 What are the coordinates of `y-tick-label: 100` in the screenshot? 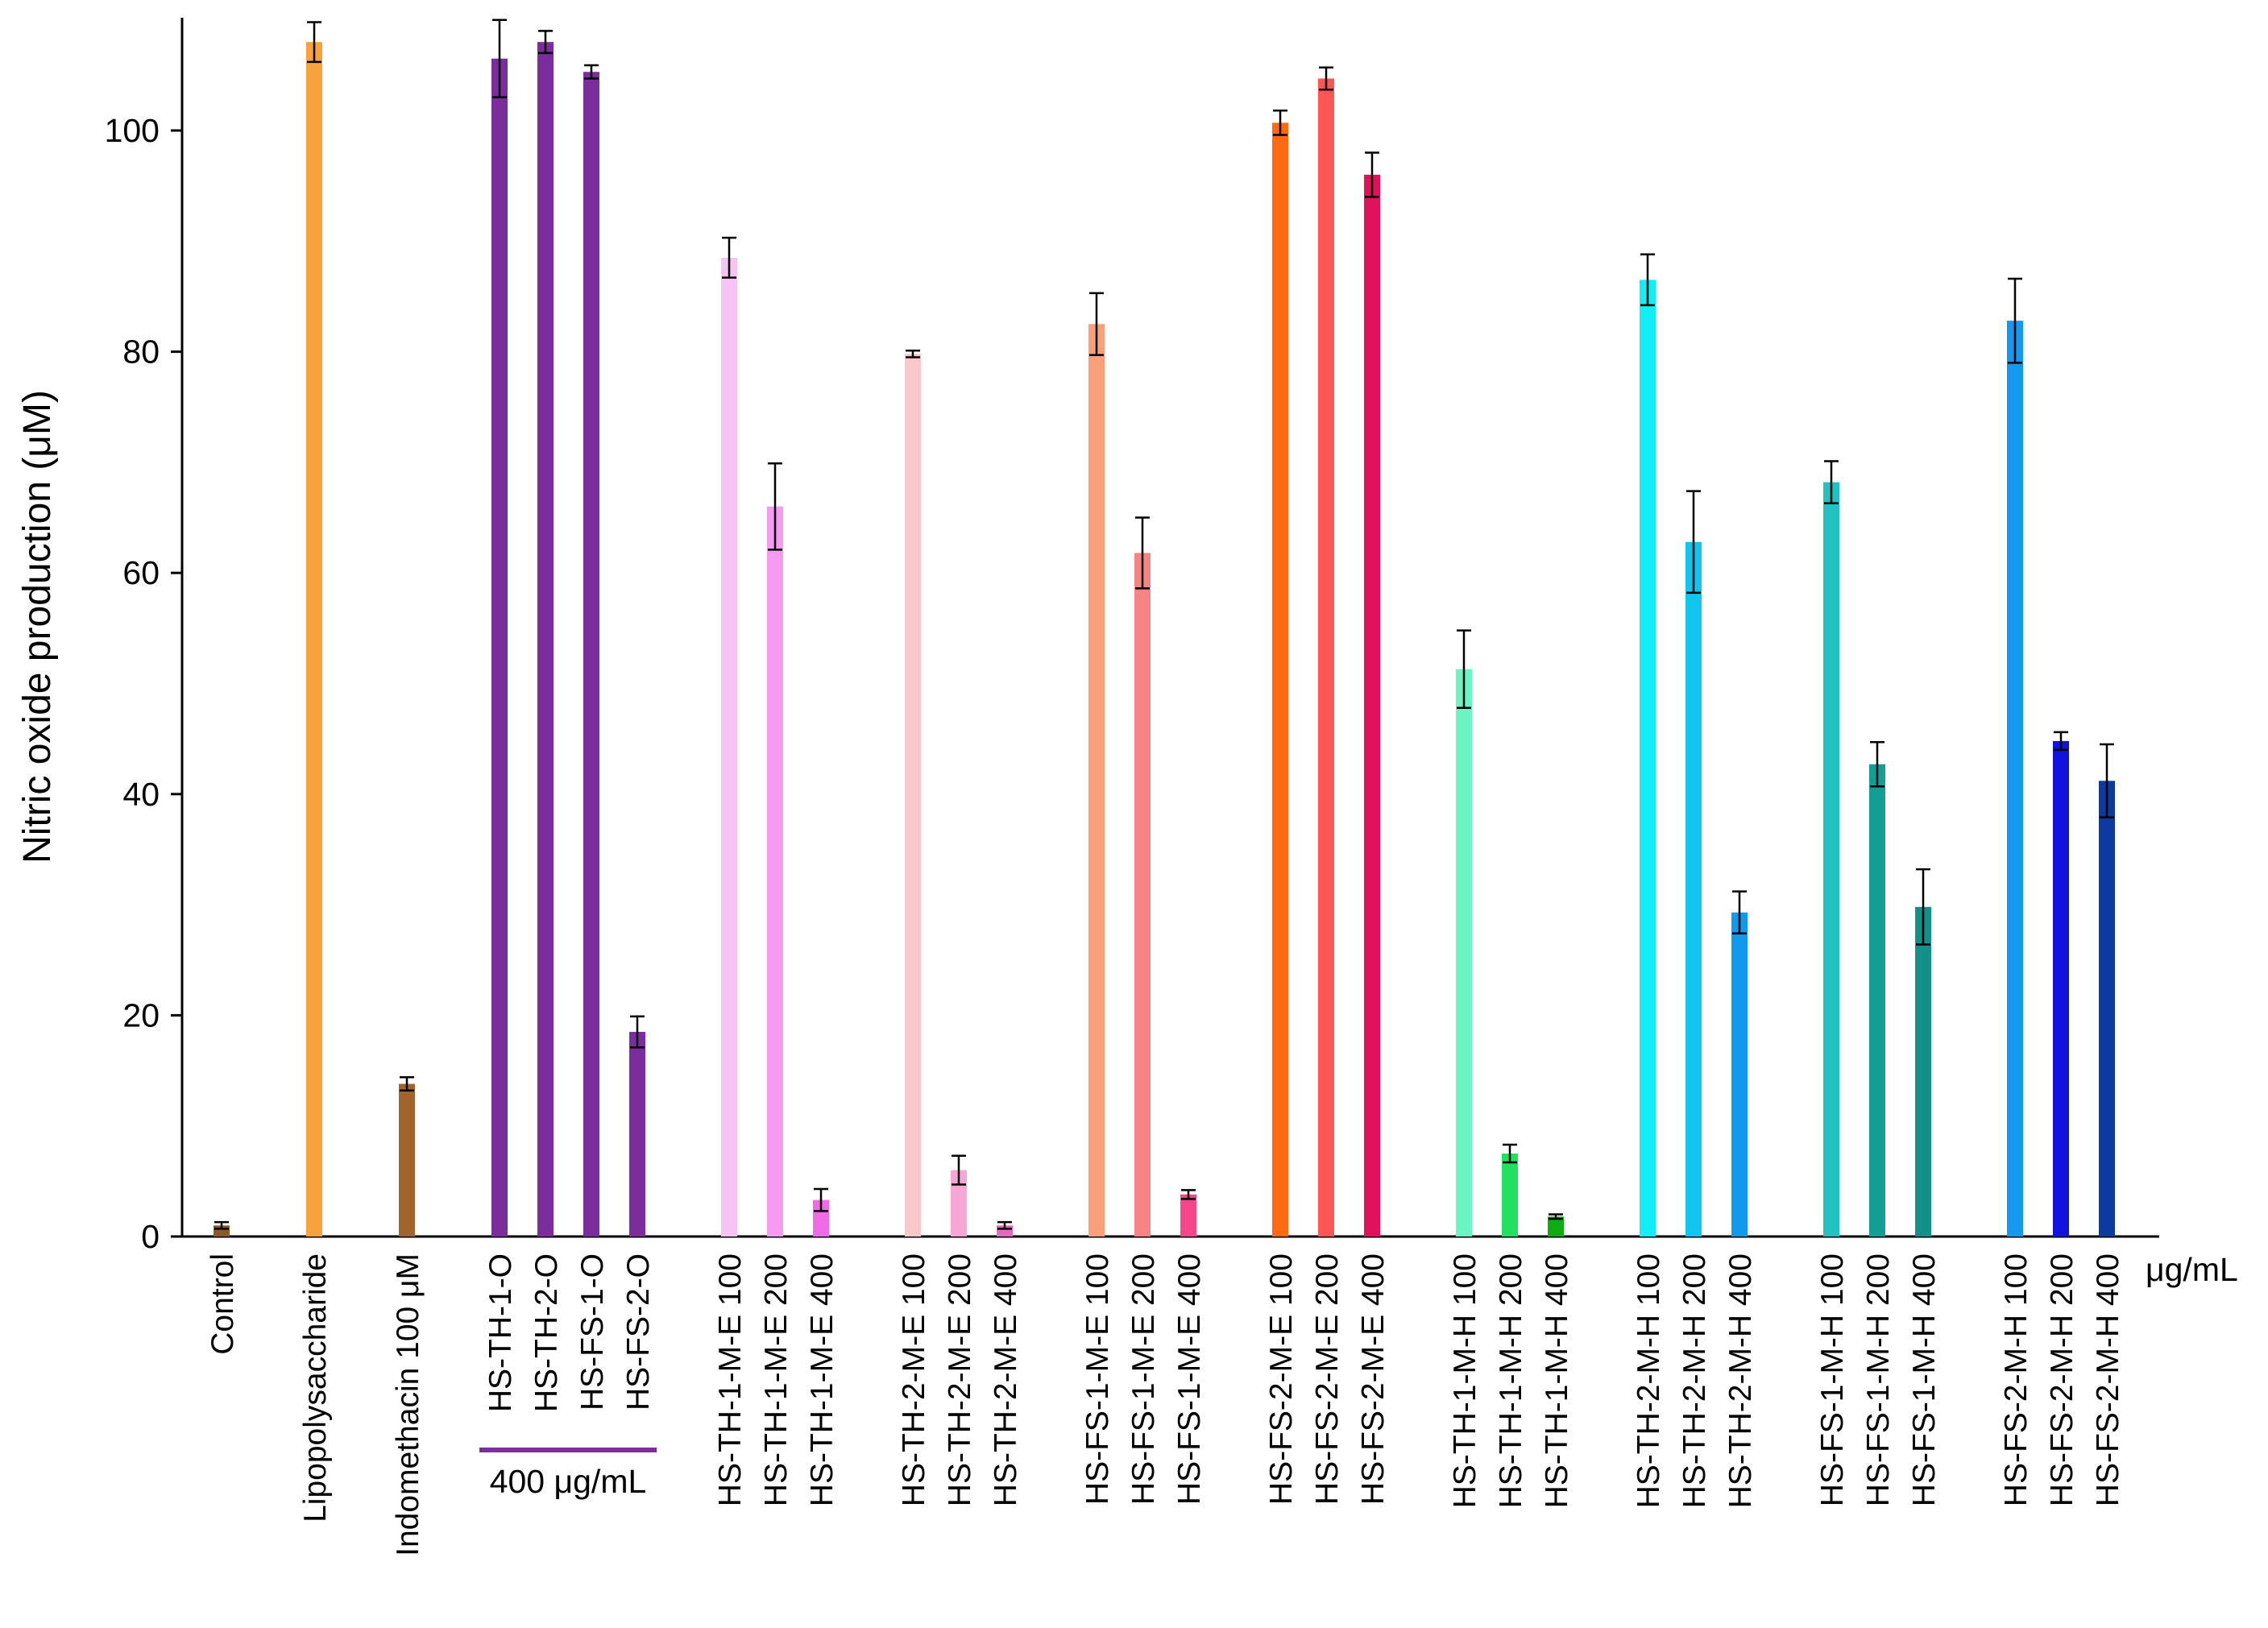 It's located at (132, 130).